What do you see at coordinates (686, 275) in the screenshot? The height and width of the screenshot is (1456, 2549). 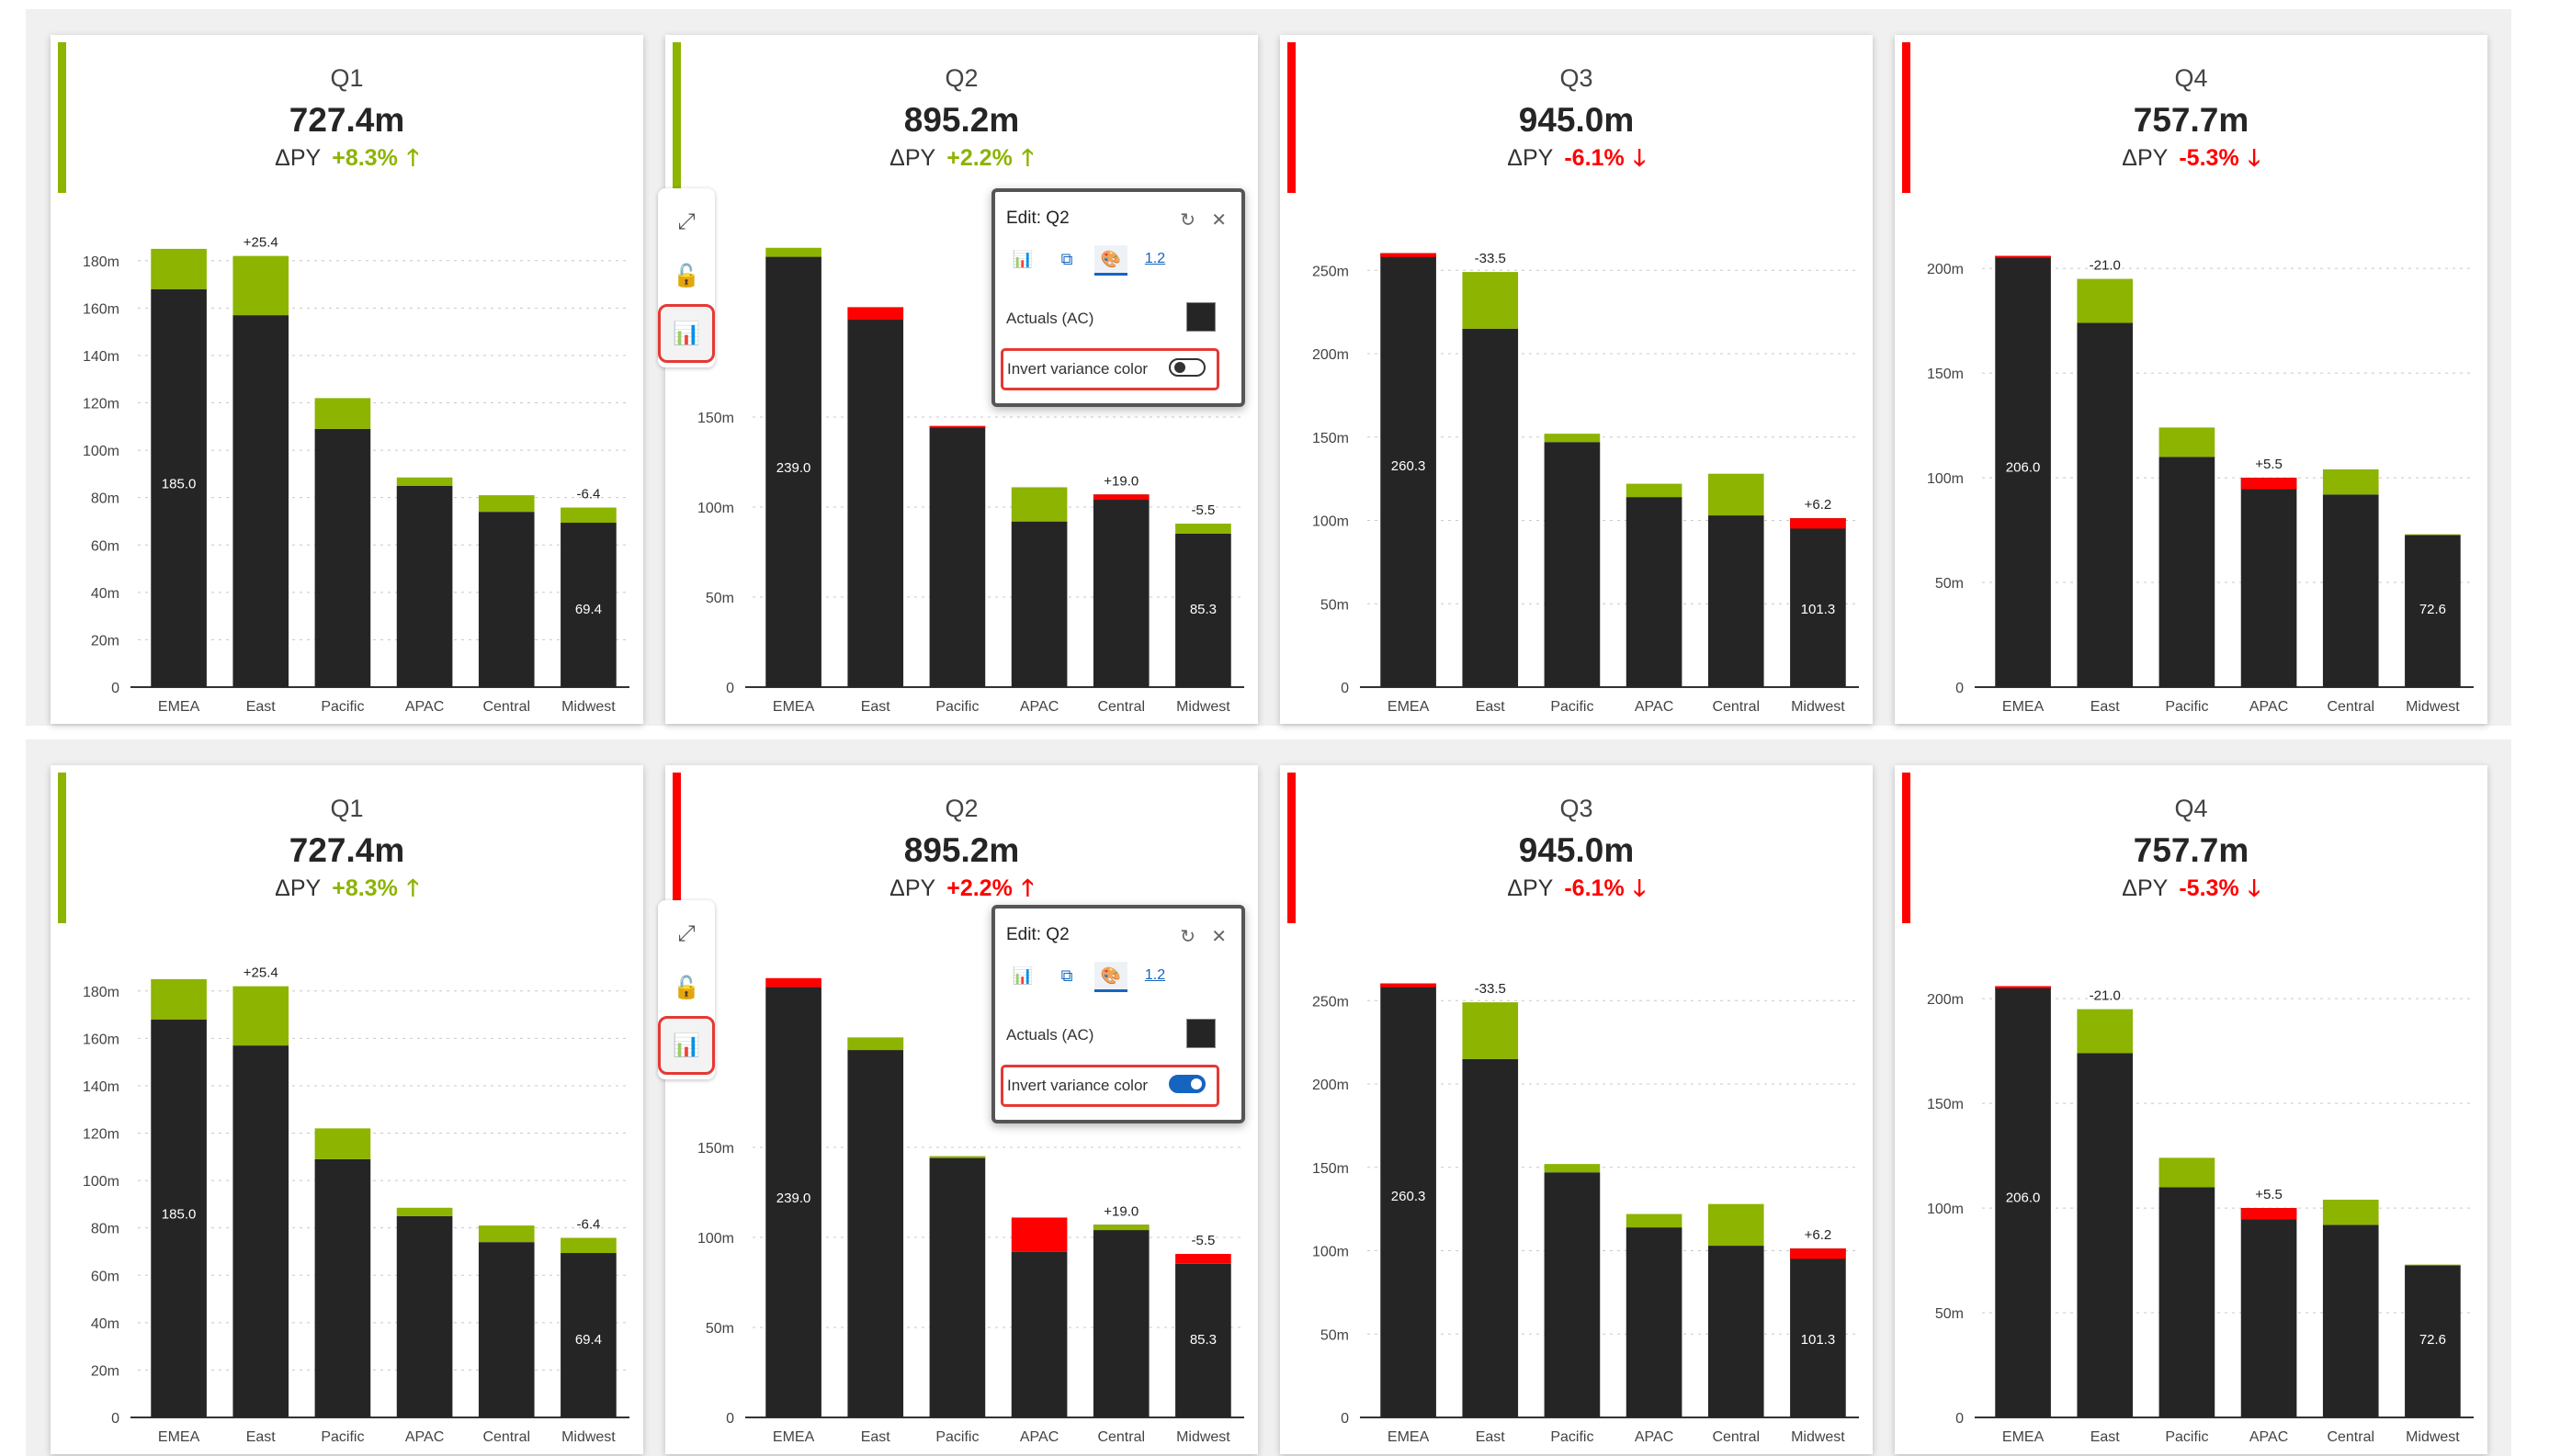 I see `lock-icon: 🔓` at bounding box center [686, 275].